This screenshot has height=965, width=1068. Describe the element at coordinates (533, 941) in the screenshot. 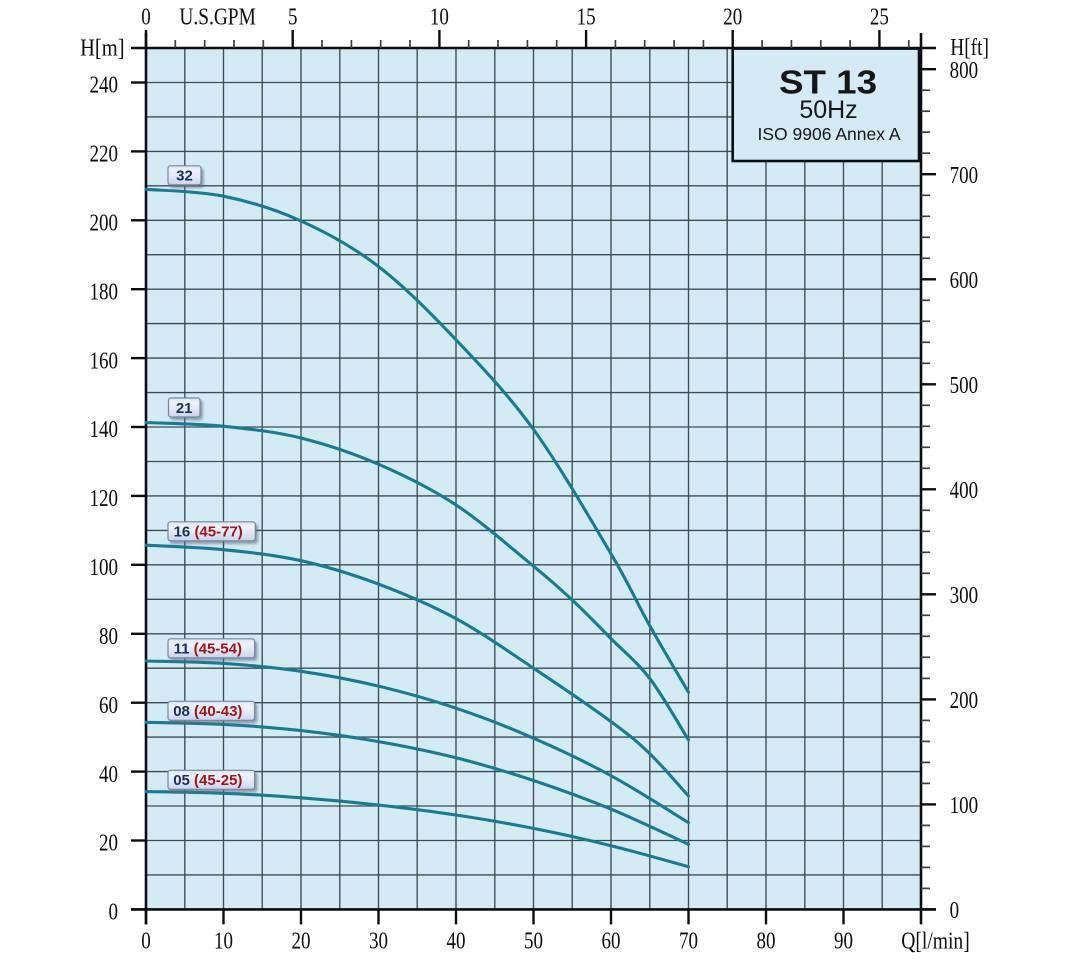

I see `svg-text: 50` at that location.